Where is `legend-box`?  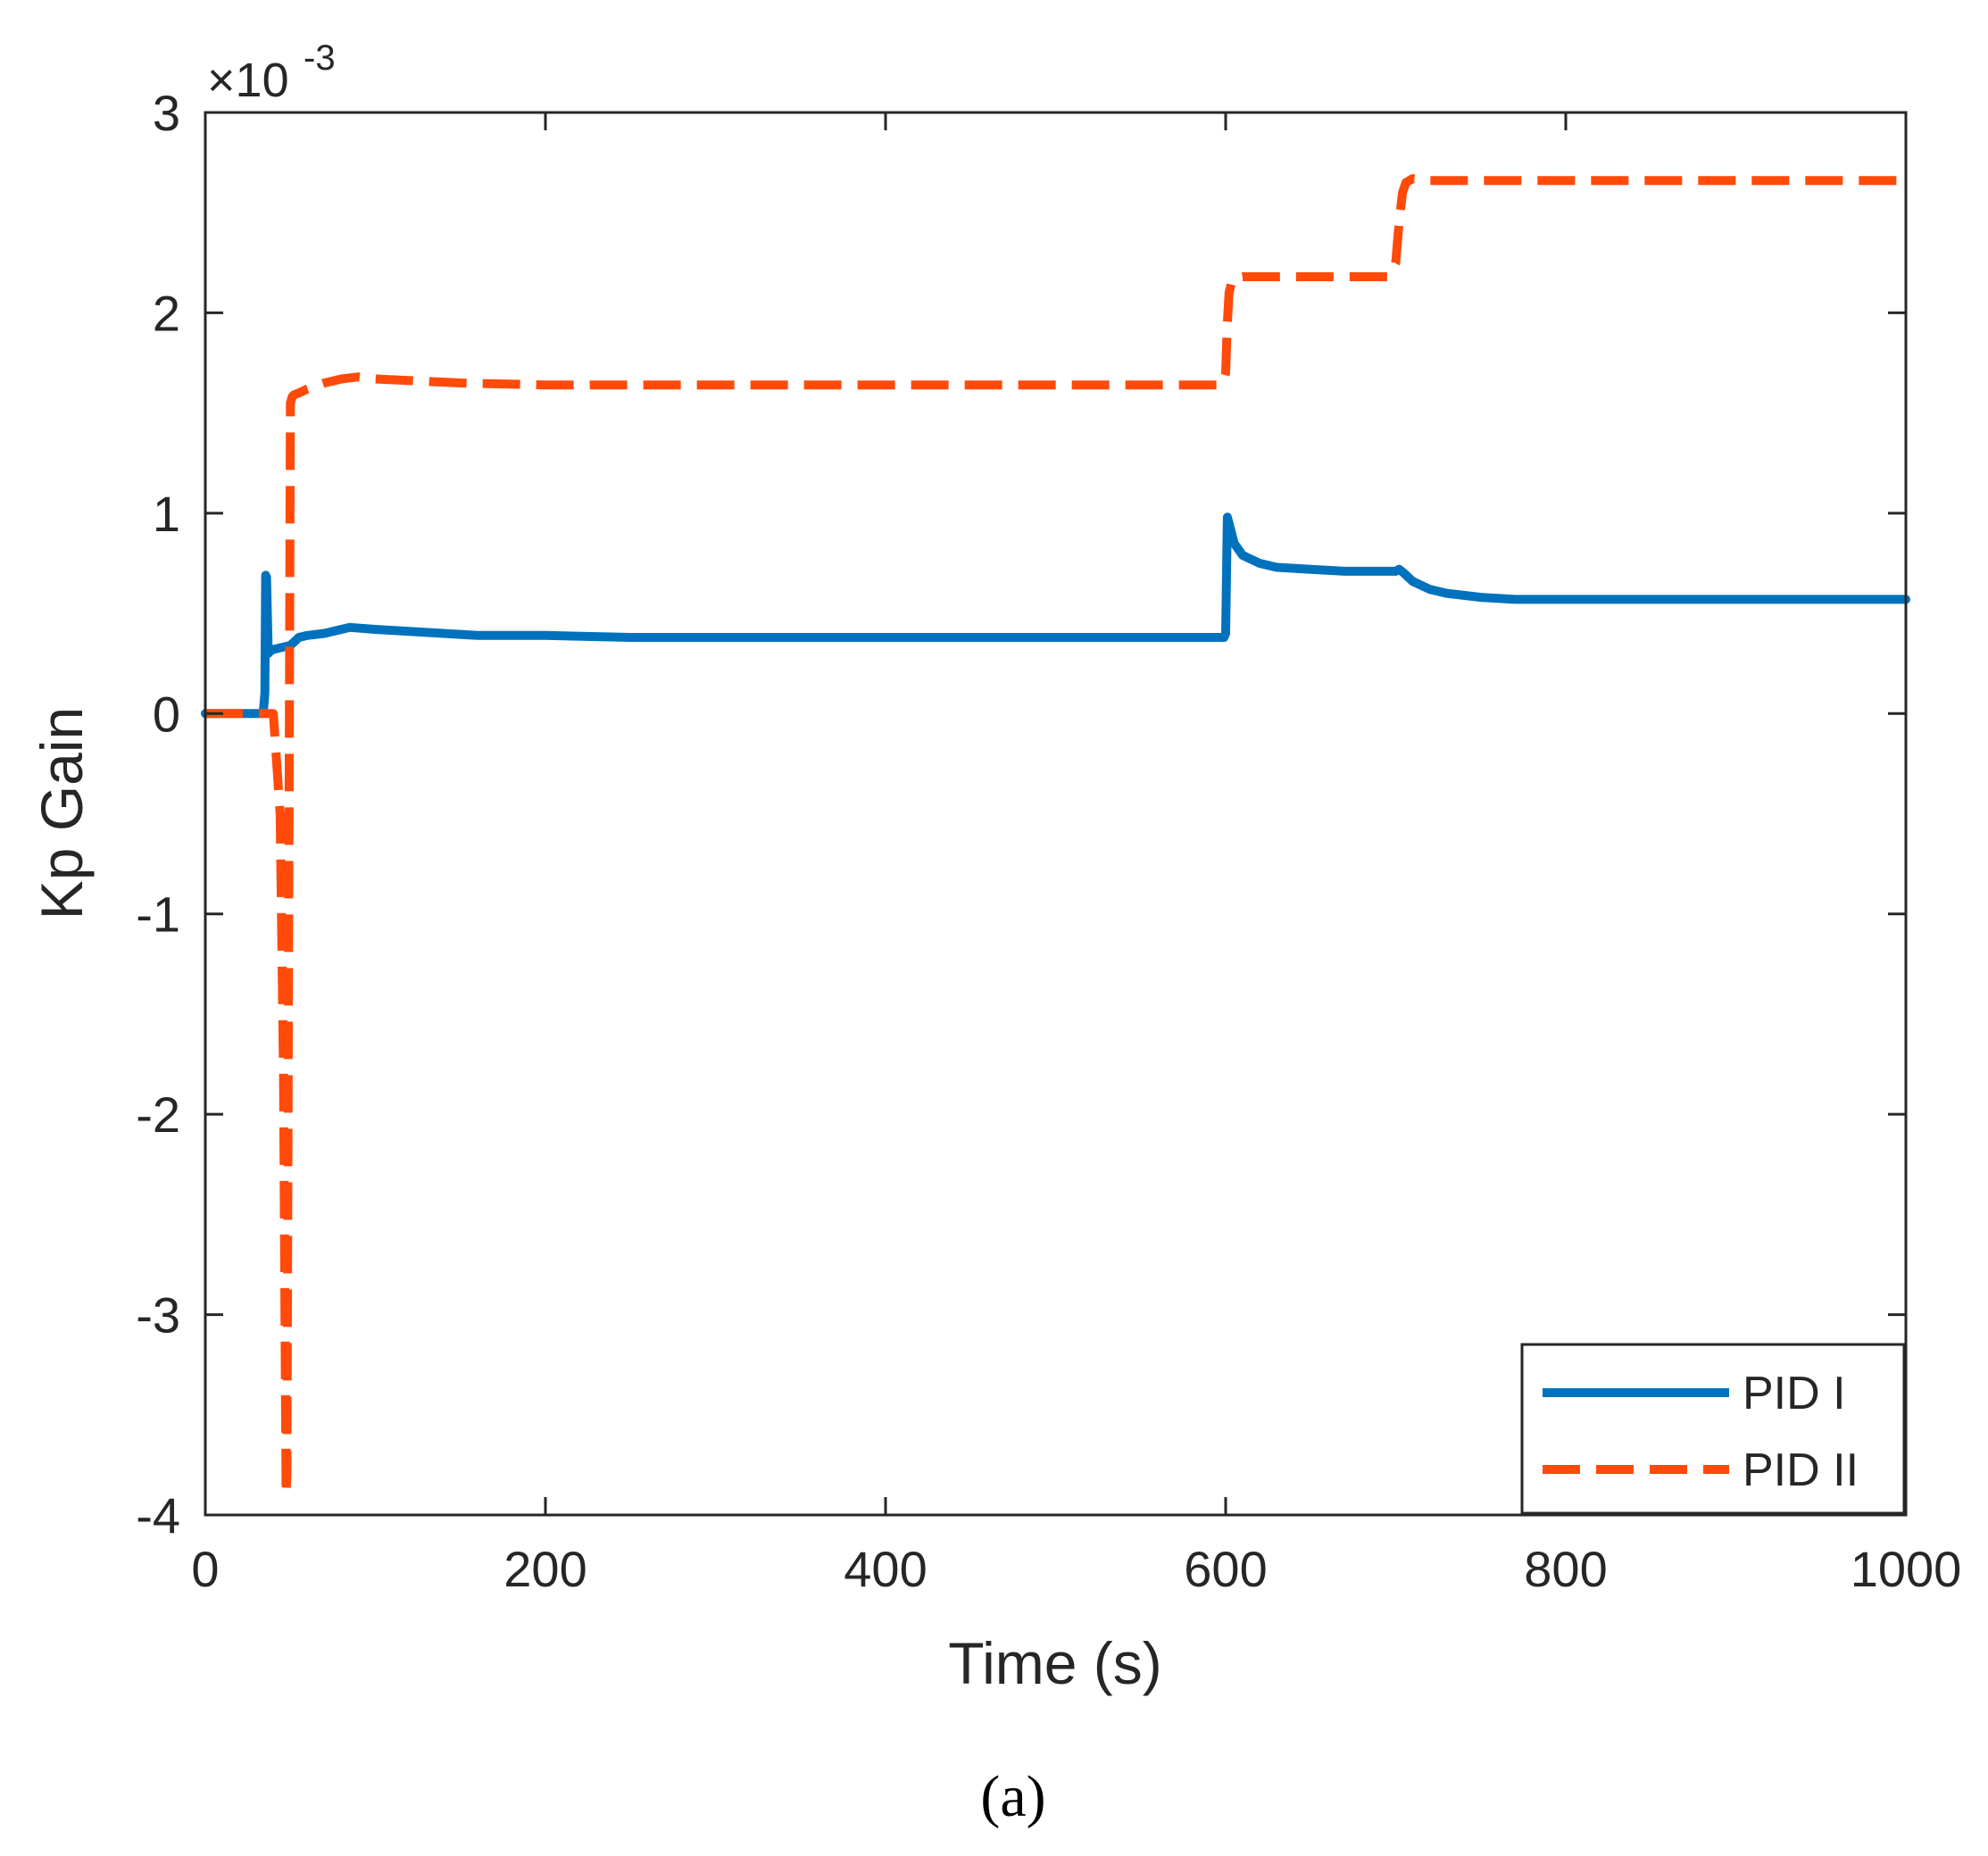
legend-box is located at coordinates (1713, 1429).